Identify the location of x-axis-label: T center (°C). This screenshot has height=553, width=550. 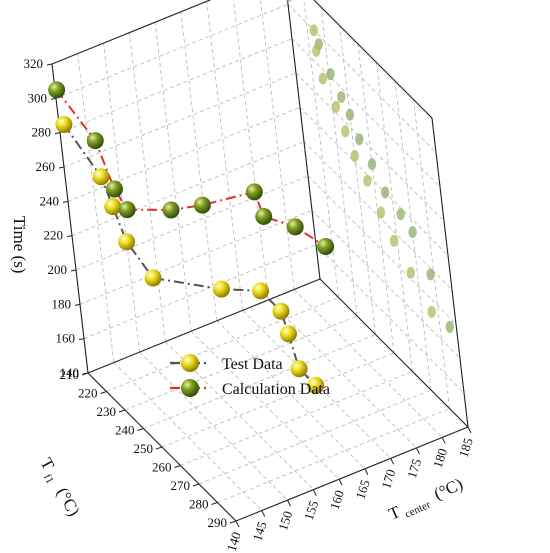
(426, 498).